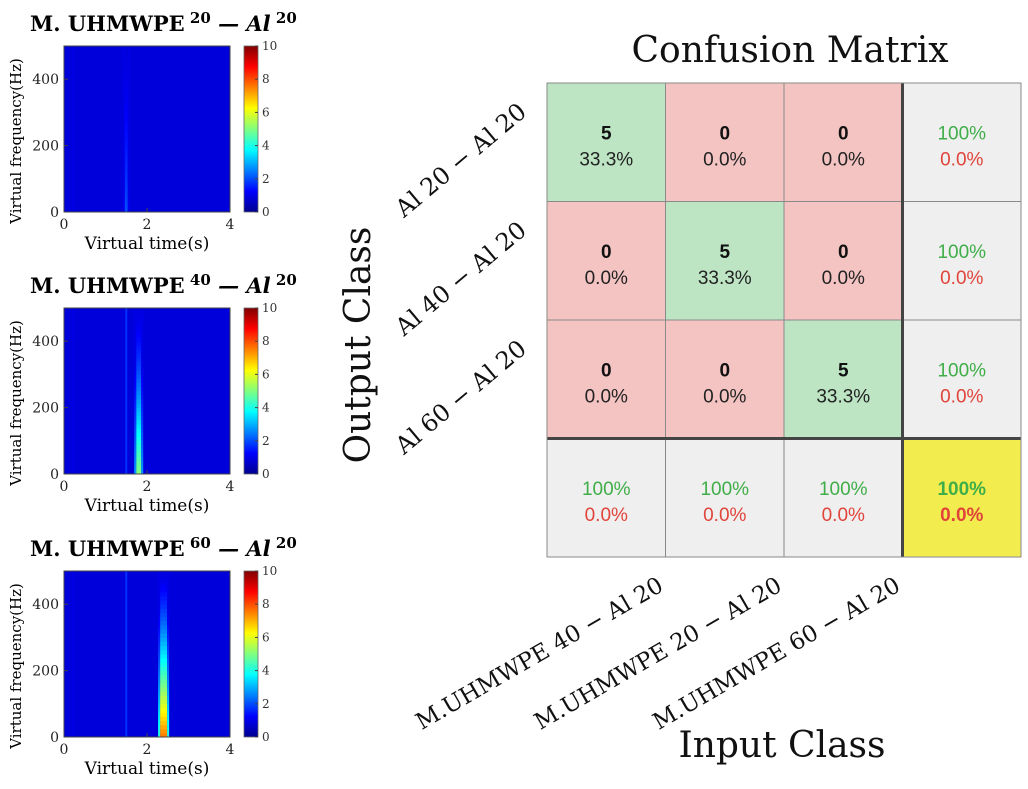 This screenshot has height=789, width=1028. I want to click on row-summary-cell-top: 100%, so click(961, 252).